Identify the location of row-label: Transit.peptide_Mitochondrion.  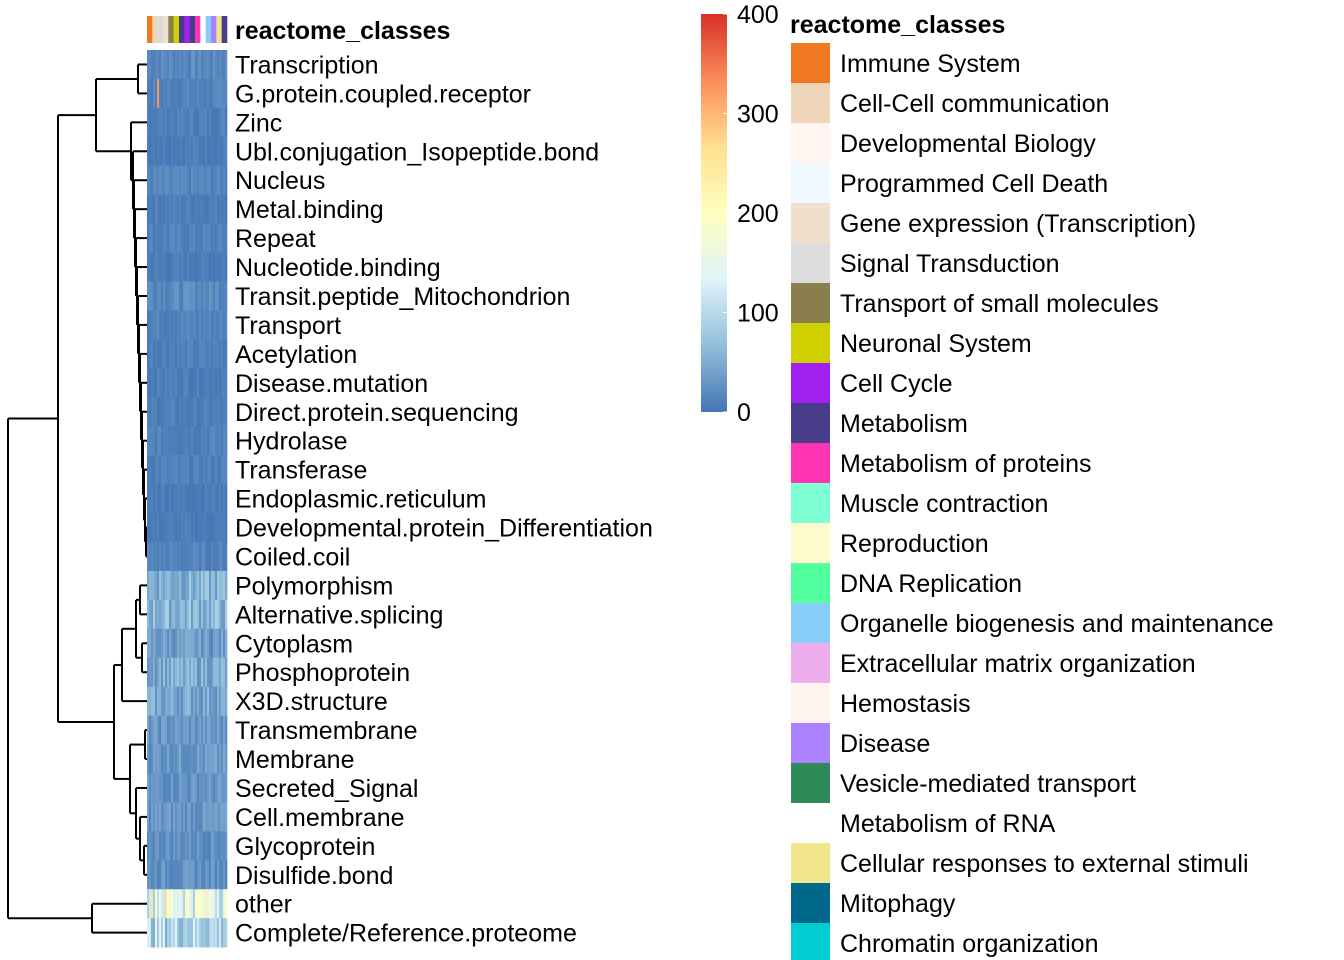
(402, 297).